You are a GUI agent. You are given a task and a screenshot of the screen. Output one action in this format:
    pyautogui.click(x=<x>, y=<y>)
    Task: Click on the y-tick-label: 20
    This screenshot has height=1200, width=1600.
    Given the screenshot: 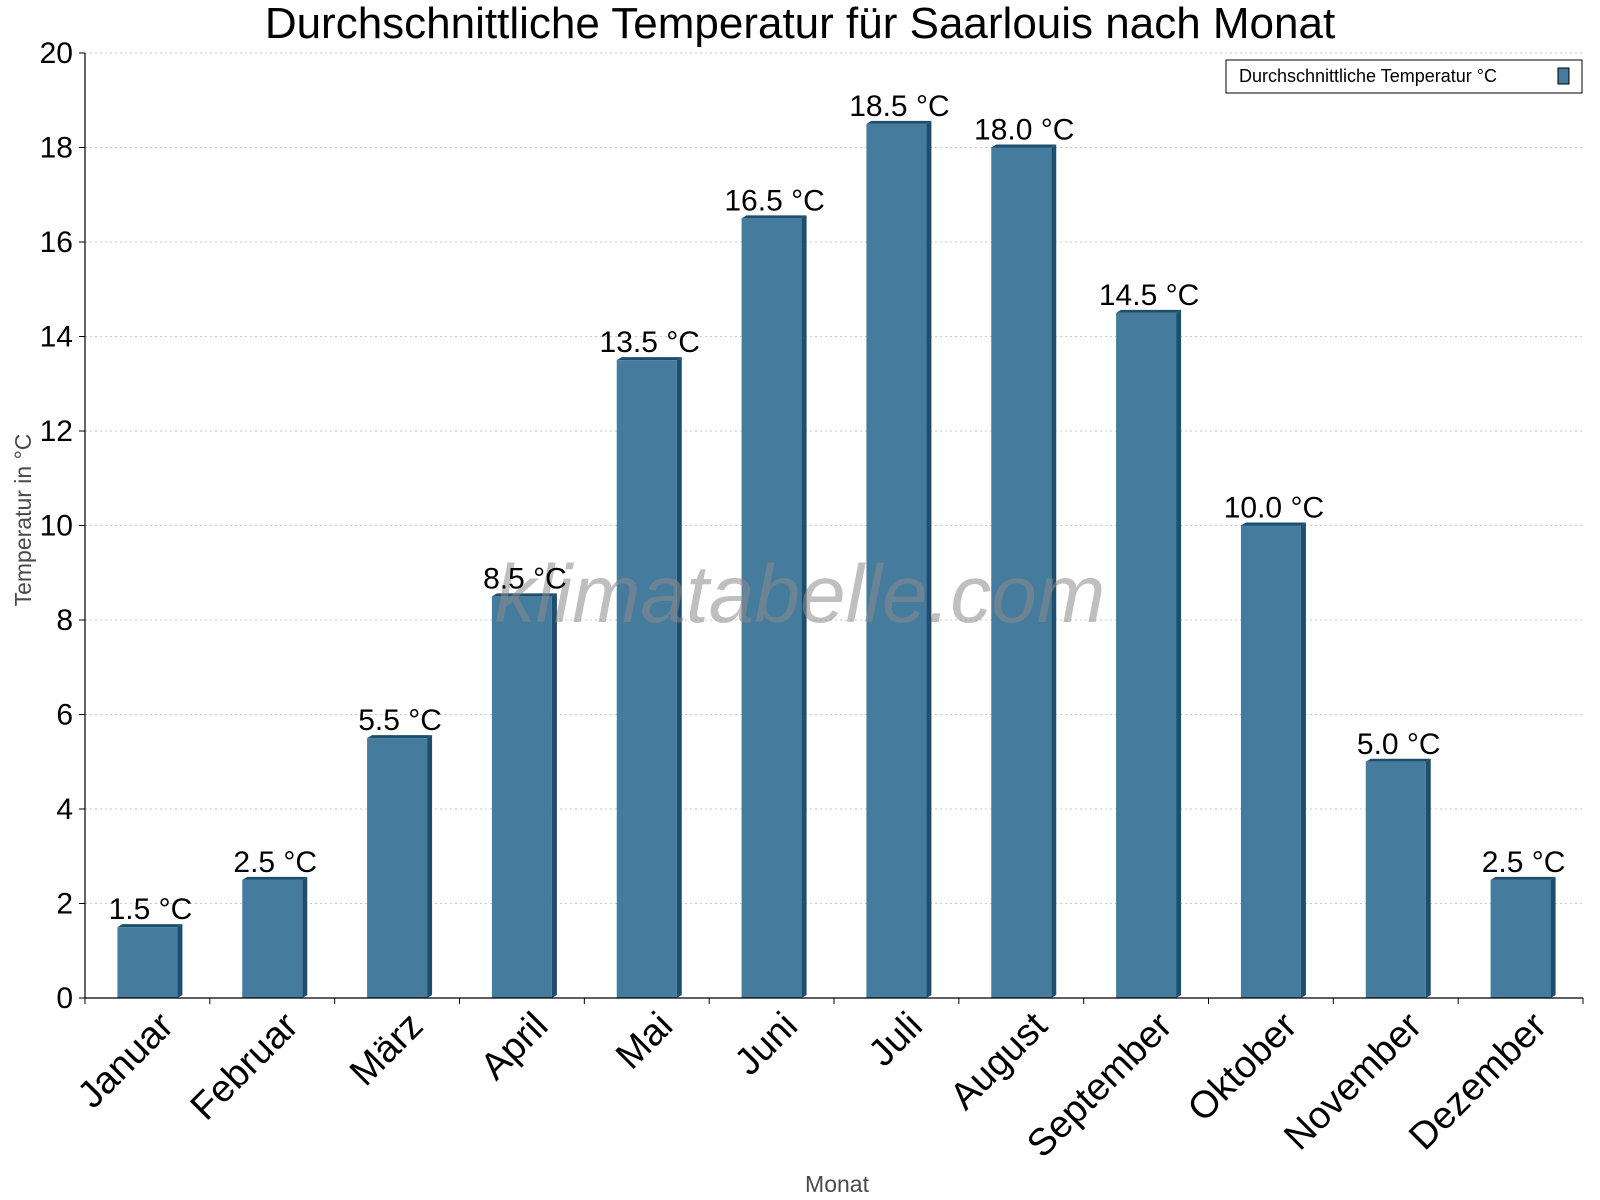 What is the action you would take?
    pyautogui.click(x=56, y=53)
    